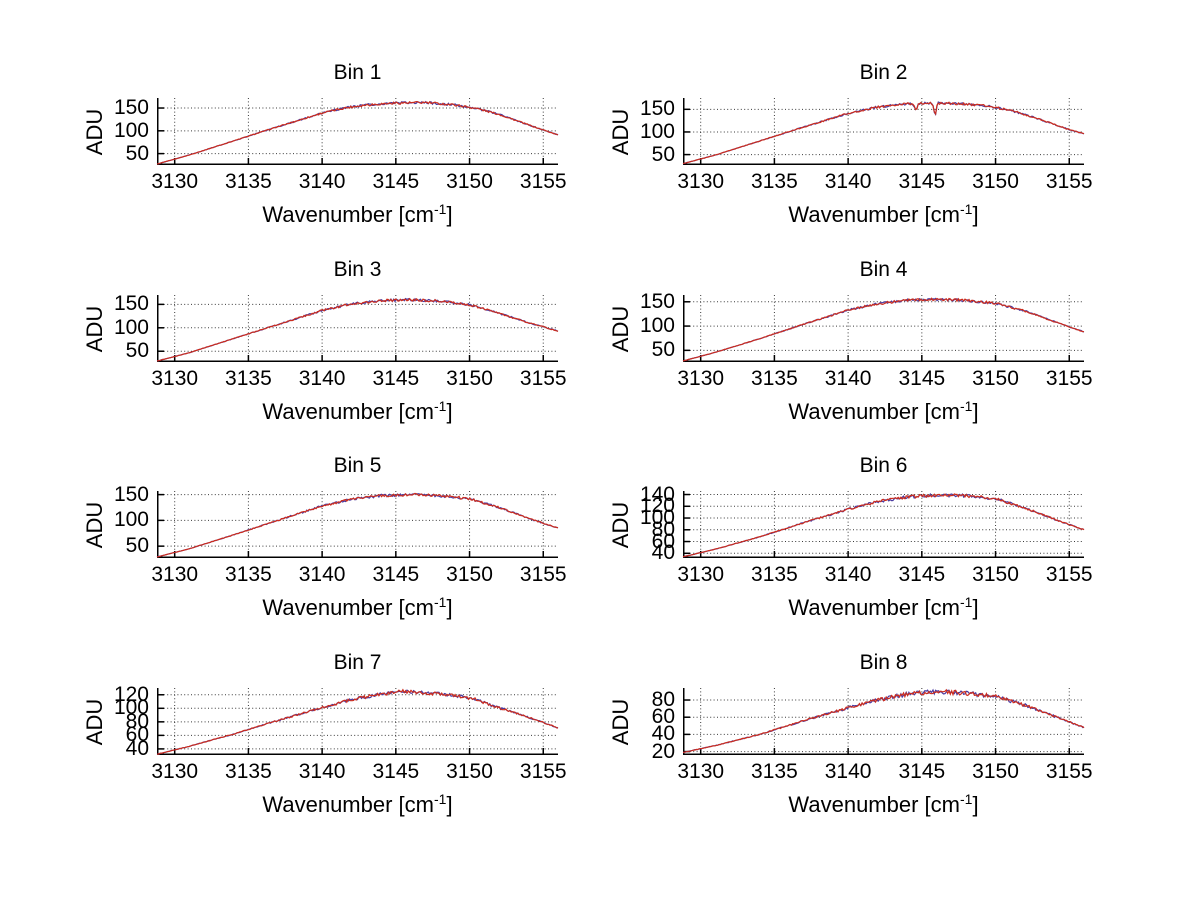  I want to click on subplot-title: Bin 6, so click(883, 465).